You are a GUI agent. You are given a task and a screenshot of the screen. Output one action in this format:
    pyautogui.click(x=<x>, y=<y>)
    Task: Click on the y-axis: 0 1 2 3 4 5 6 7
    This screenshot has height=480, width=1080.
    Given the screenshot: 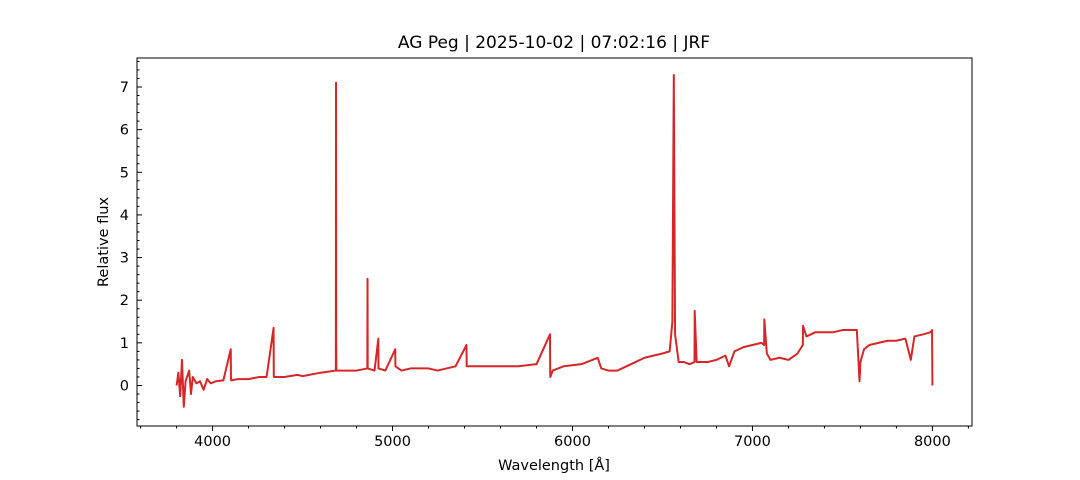 What is the action you would take?
    pyautogui.click(x=131, y=240)
    